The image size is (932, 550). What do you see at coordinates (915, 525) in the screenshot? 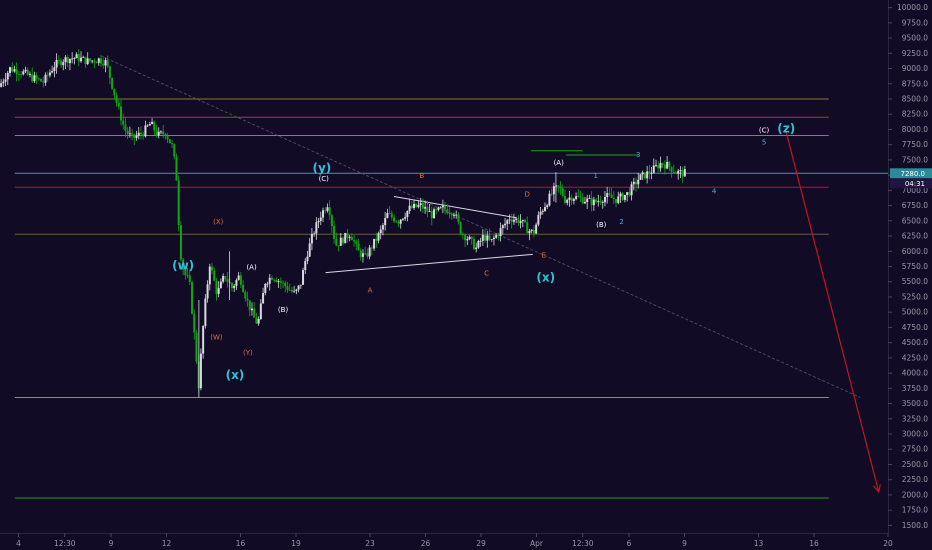
I see `price-tick-label: 1500.0` at bounding box center [915, 525].